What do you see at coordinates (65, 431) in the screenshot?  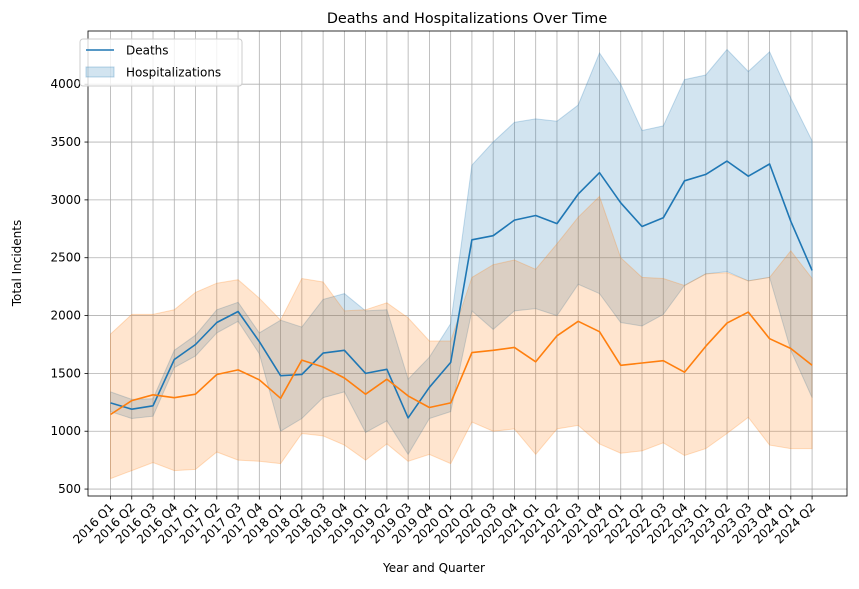 I see `y-tick-label: 1000` at bounding box center [65, 431].